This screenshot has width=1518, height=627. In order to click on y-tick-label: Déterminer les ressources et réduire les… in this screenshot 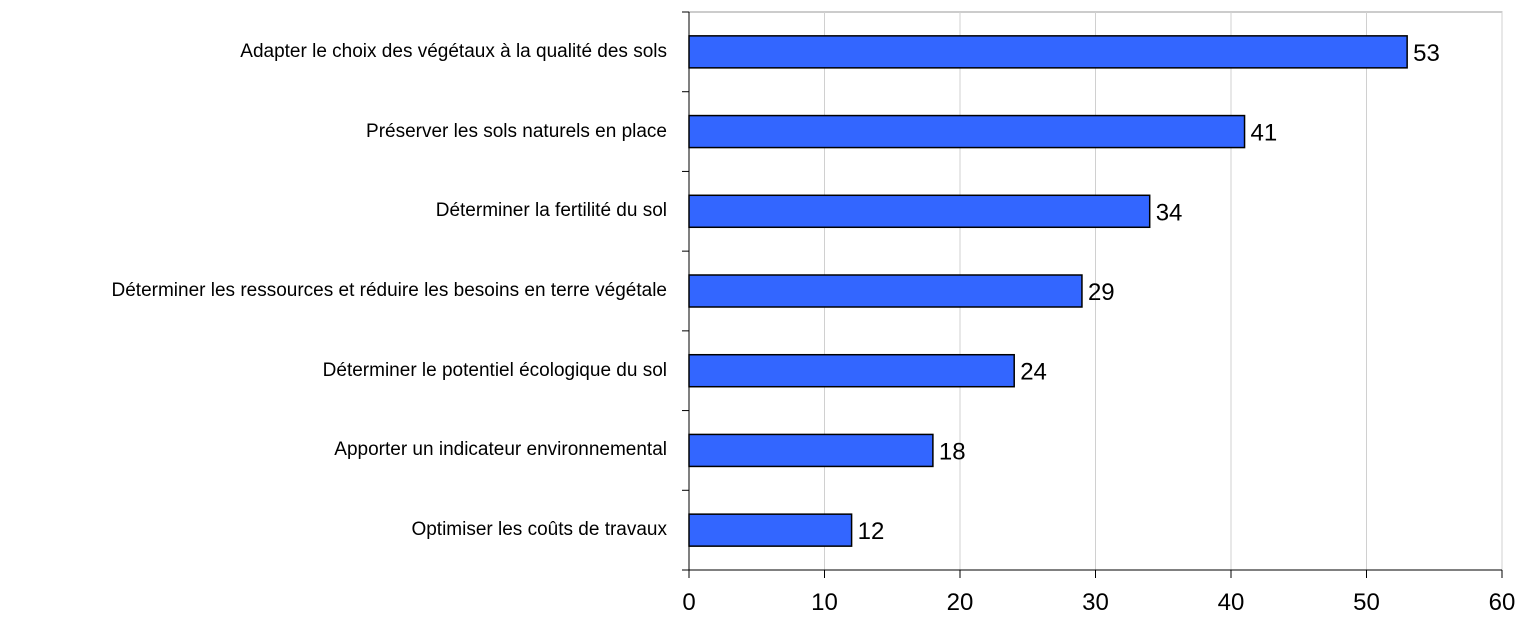, I will do `click(389, 290)`.